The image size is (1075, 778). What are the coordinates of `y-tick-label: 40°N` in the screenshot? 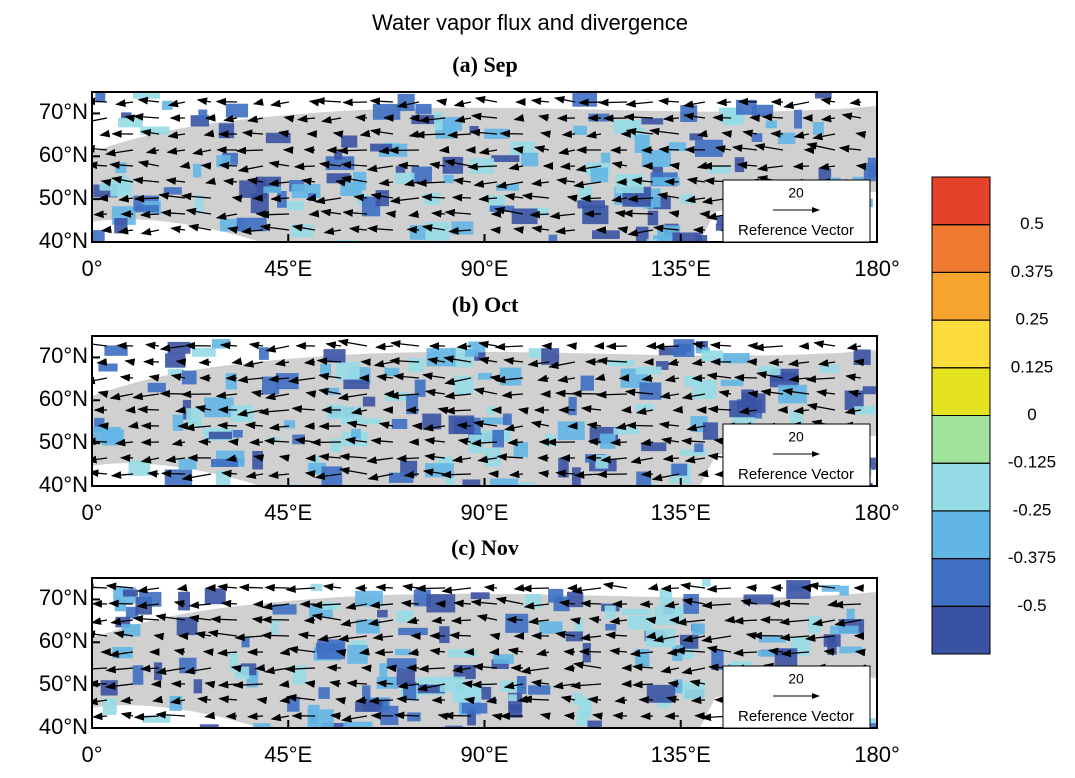 It's located at (63, 240).